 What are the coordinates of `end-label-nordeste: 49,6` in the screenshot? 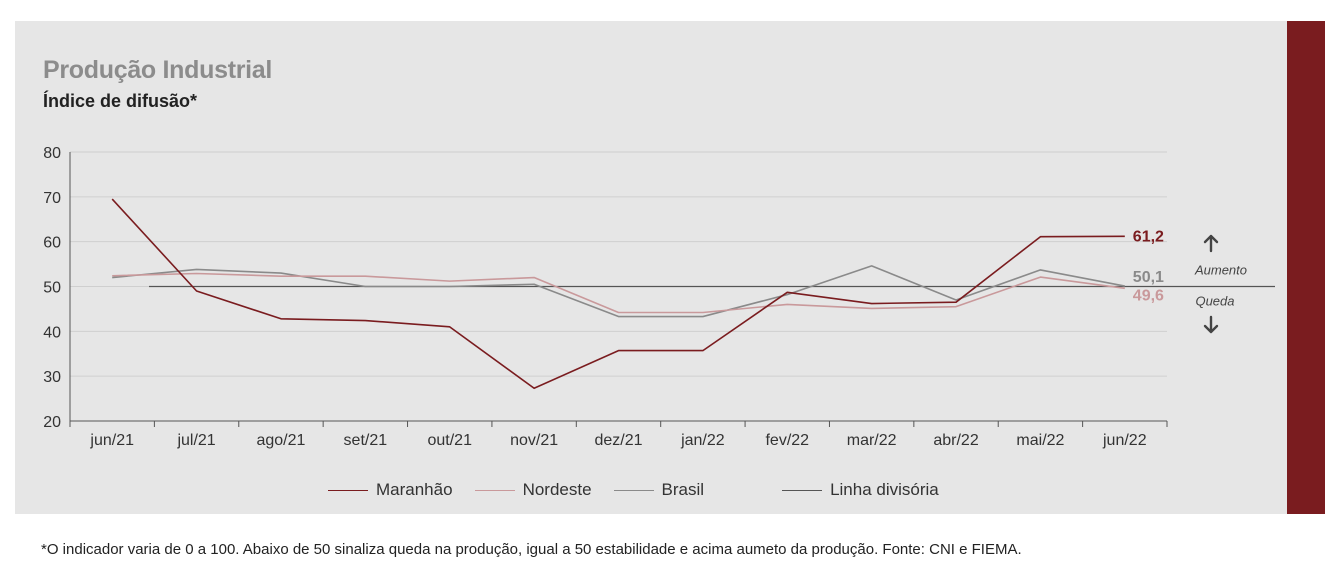 It's located at (1148, 295).